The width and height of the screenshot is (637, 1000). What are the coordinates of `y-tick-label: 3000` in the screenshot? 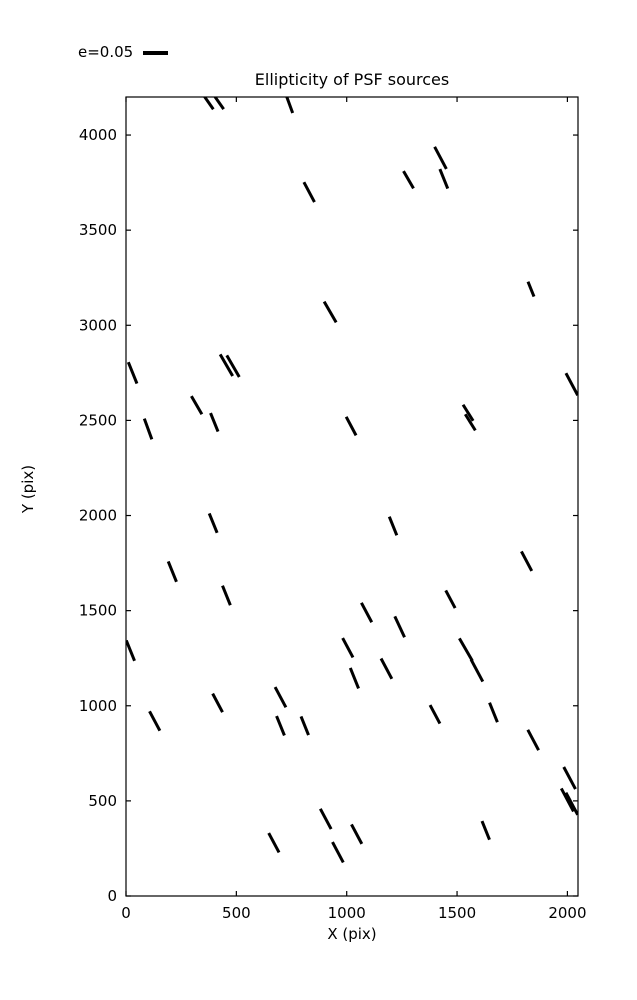 It's located at (98, 325).